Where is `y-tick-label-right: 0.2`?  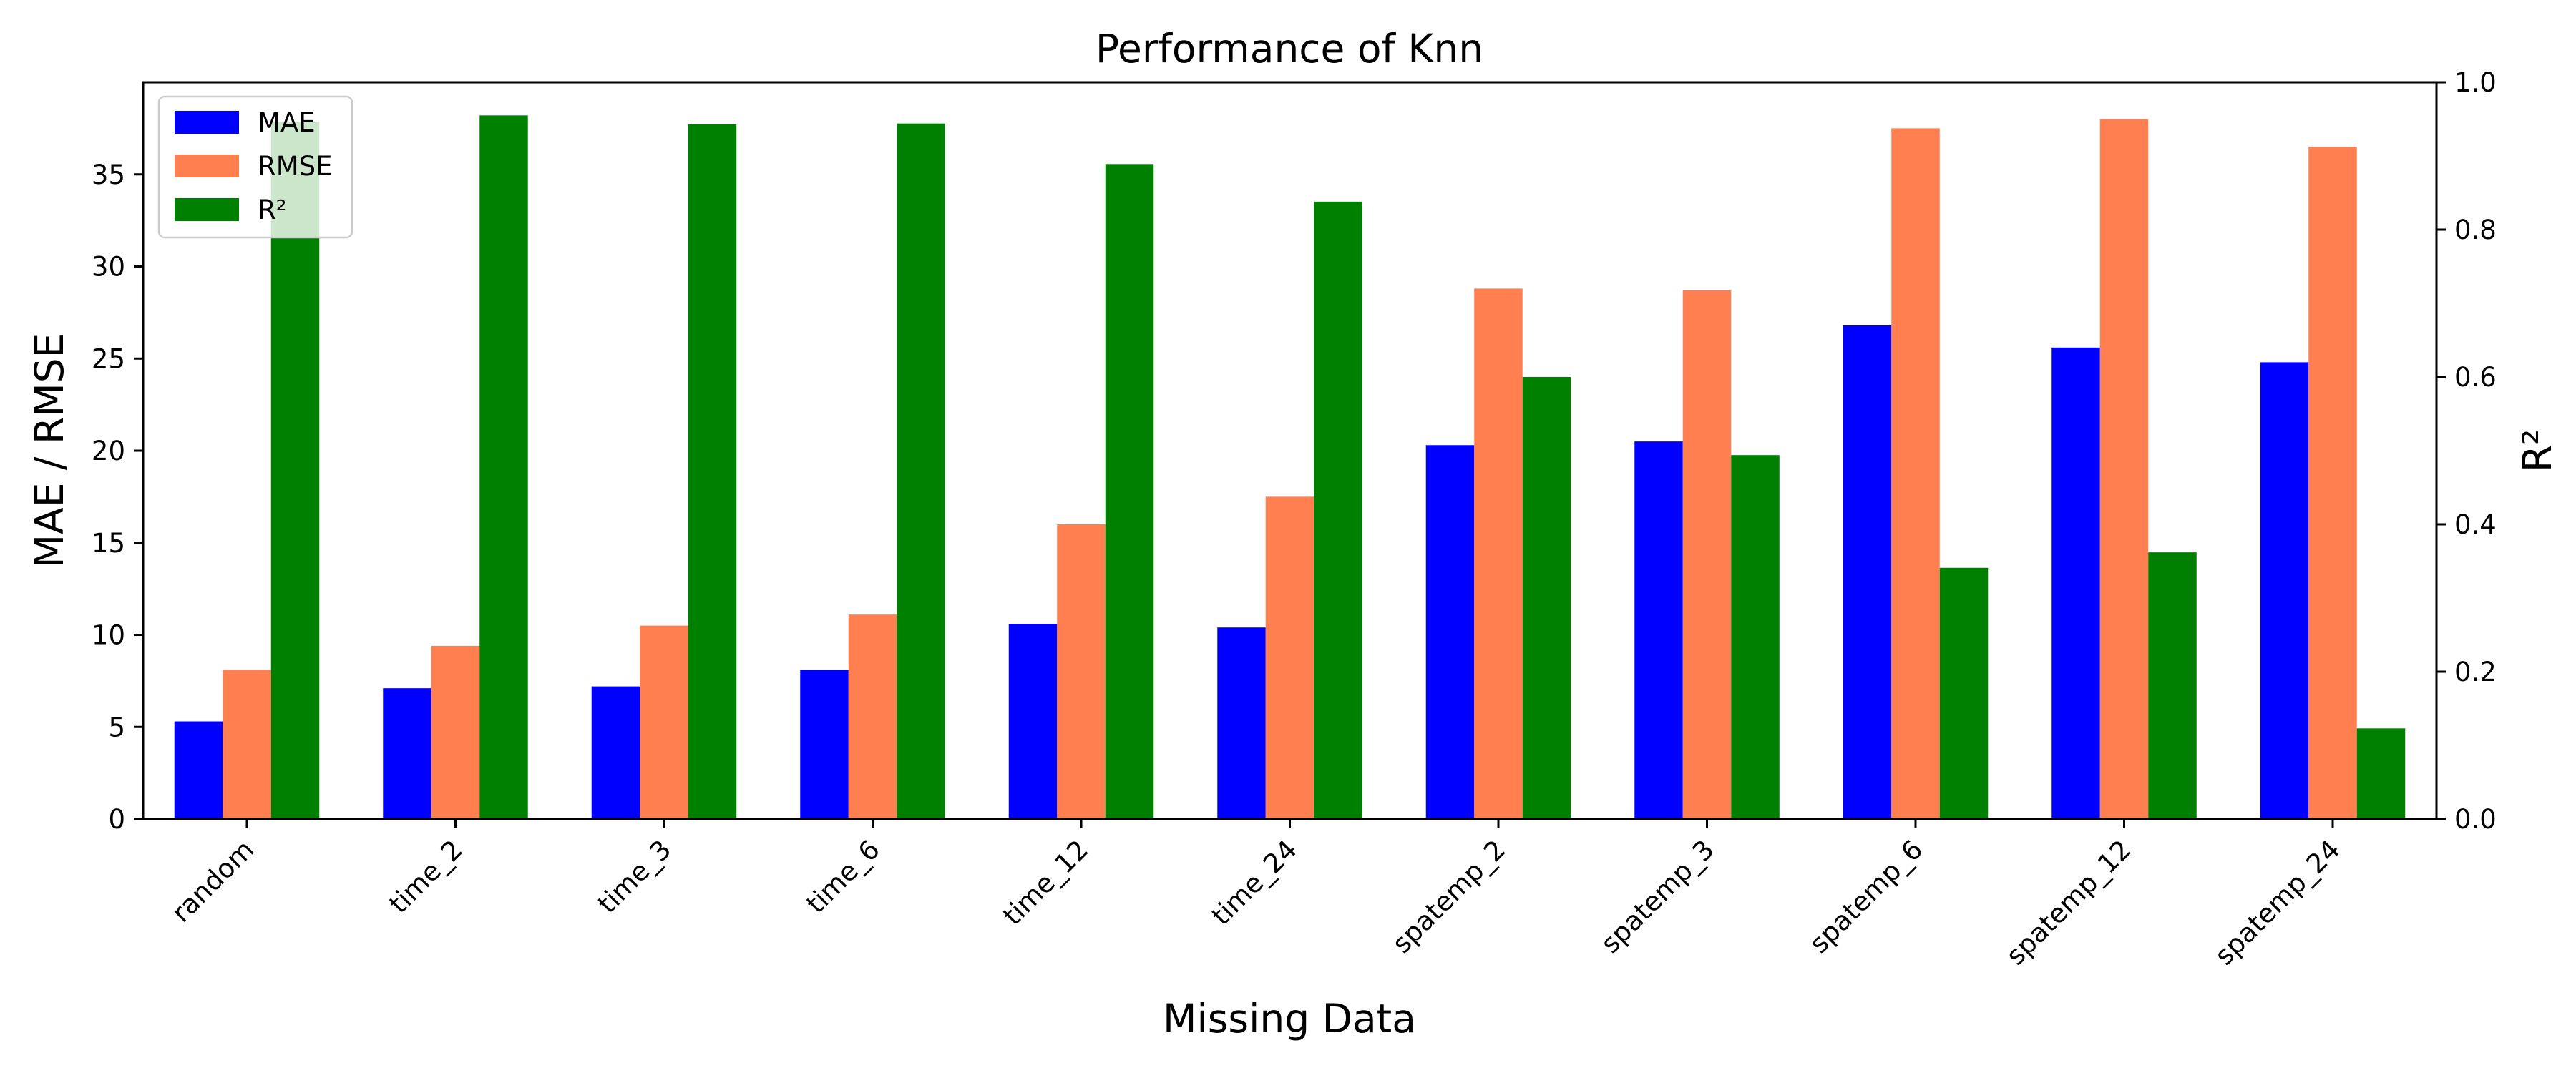 y-tick-label-right: 0.2 is located at coordinates (2475, 672).